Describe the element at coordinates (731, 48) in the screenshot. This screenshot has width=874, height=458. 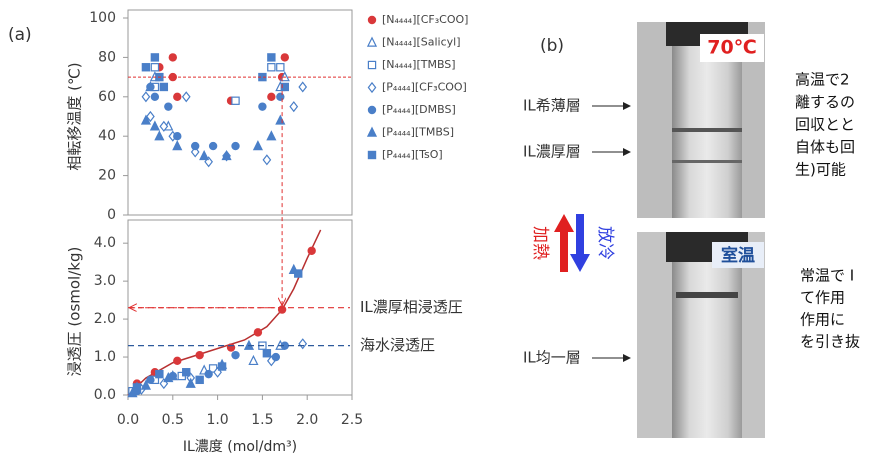
I see `temp-label: 70℃` at that location.